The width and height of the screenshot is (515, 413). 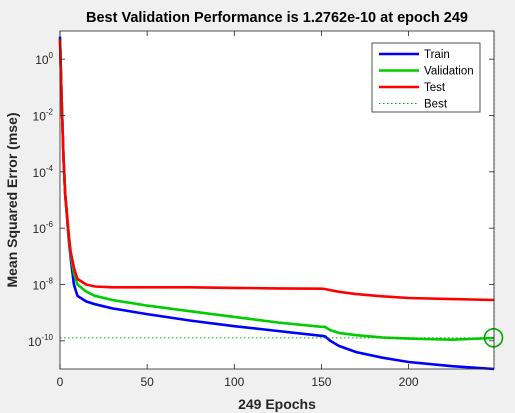 I want to click on y-tick-exponent: -6, so click(x=50, y=224).